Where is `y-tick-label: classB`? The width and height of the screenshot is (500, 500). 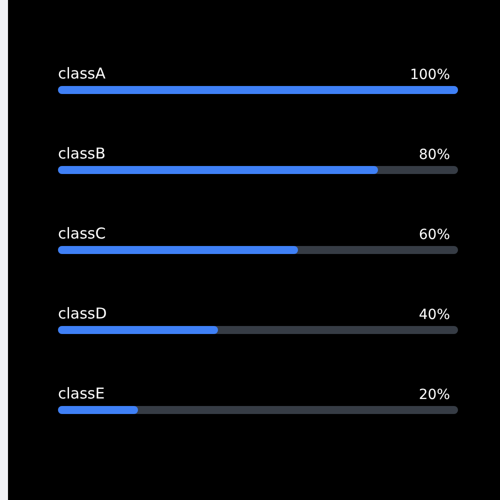 y-tick-label: classB is located at coordinates (82, 153).